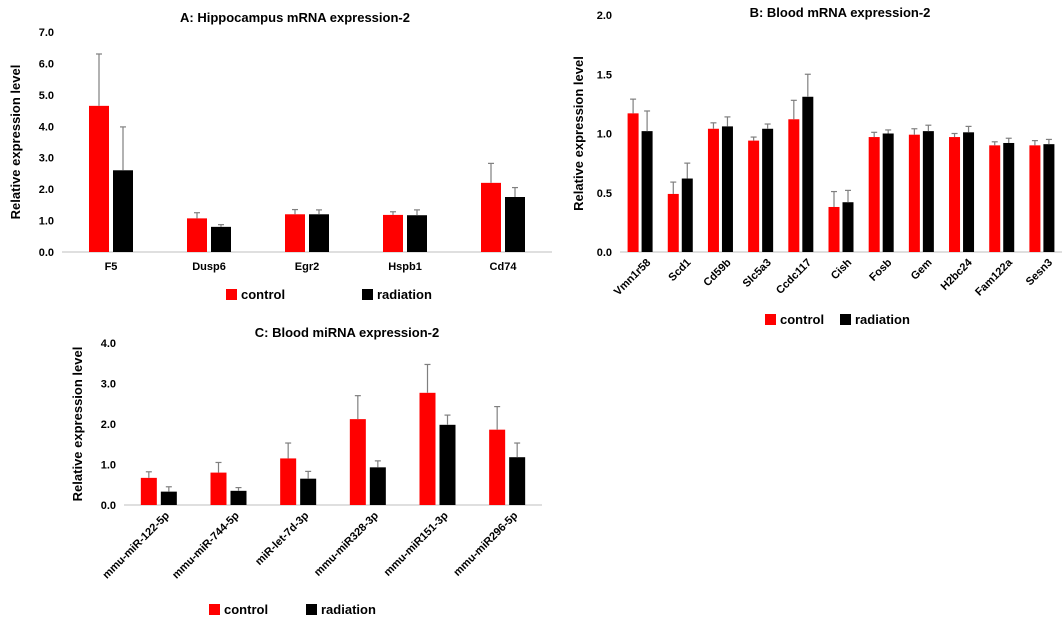 Image resolution: width=1062 pixels, height=631 pixels. Describe the element at coordinates (840, 12) in the screenshot. I see `chart-title: B: Blood mRNA expression-2` at that location.